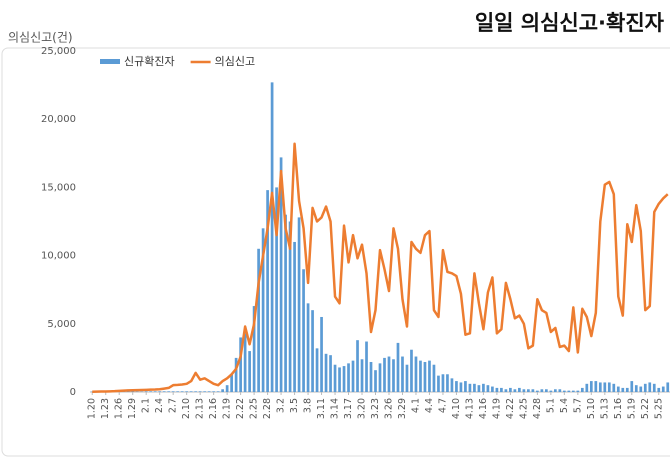 The width and height of the screenshot is (670, 469). What do you see at coordinates (631, 408) in the screenshot?
I see `x-tick-label: 5.19` at bounding box center [631, 408].